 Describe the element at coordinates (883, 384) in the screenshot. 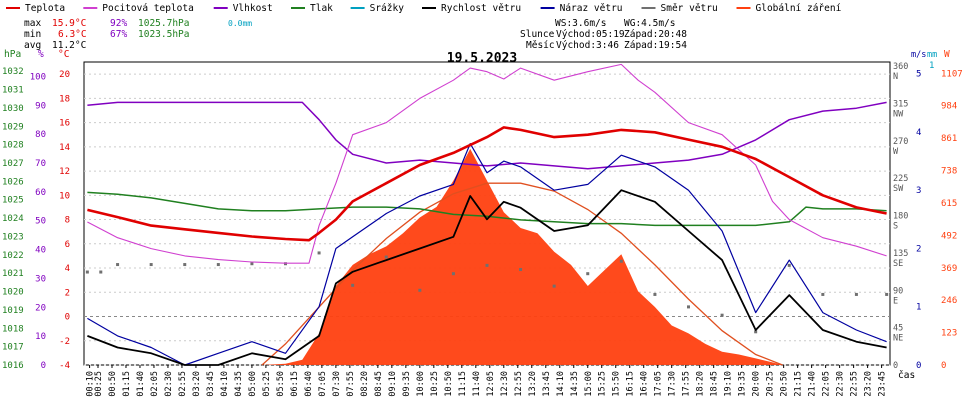

I see `tick-time-57: 23:45` at that location.